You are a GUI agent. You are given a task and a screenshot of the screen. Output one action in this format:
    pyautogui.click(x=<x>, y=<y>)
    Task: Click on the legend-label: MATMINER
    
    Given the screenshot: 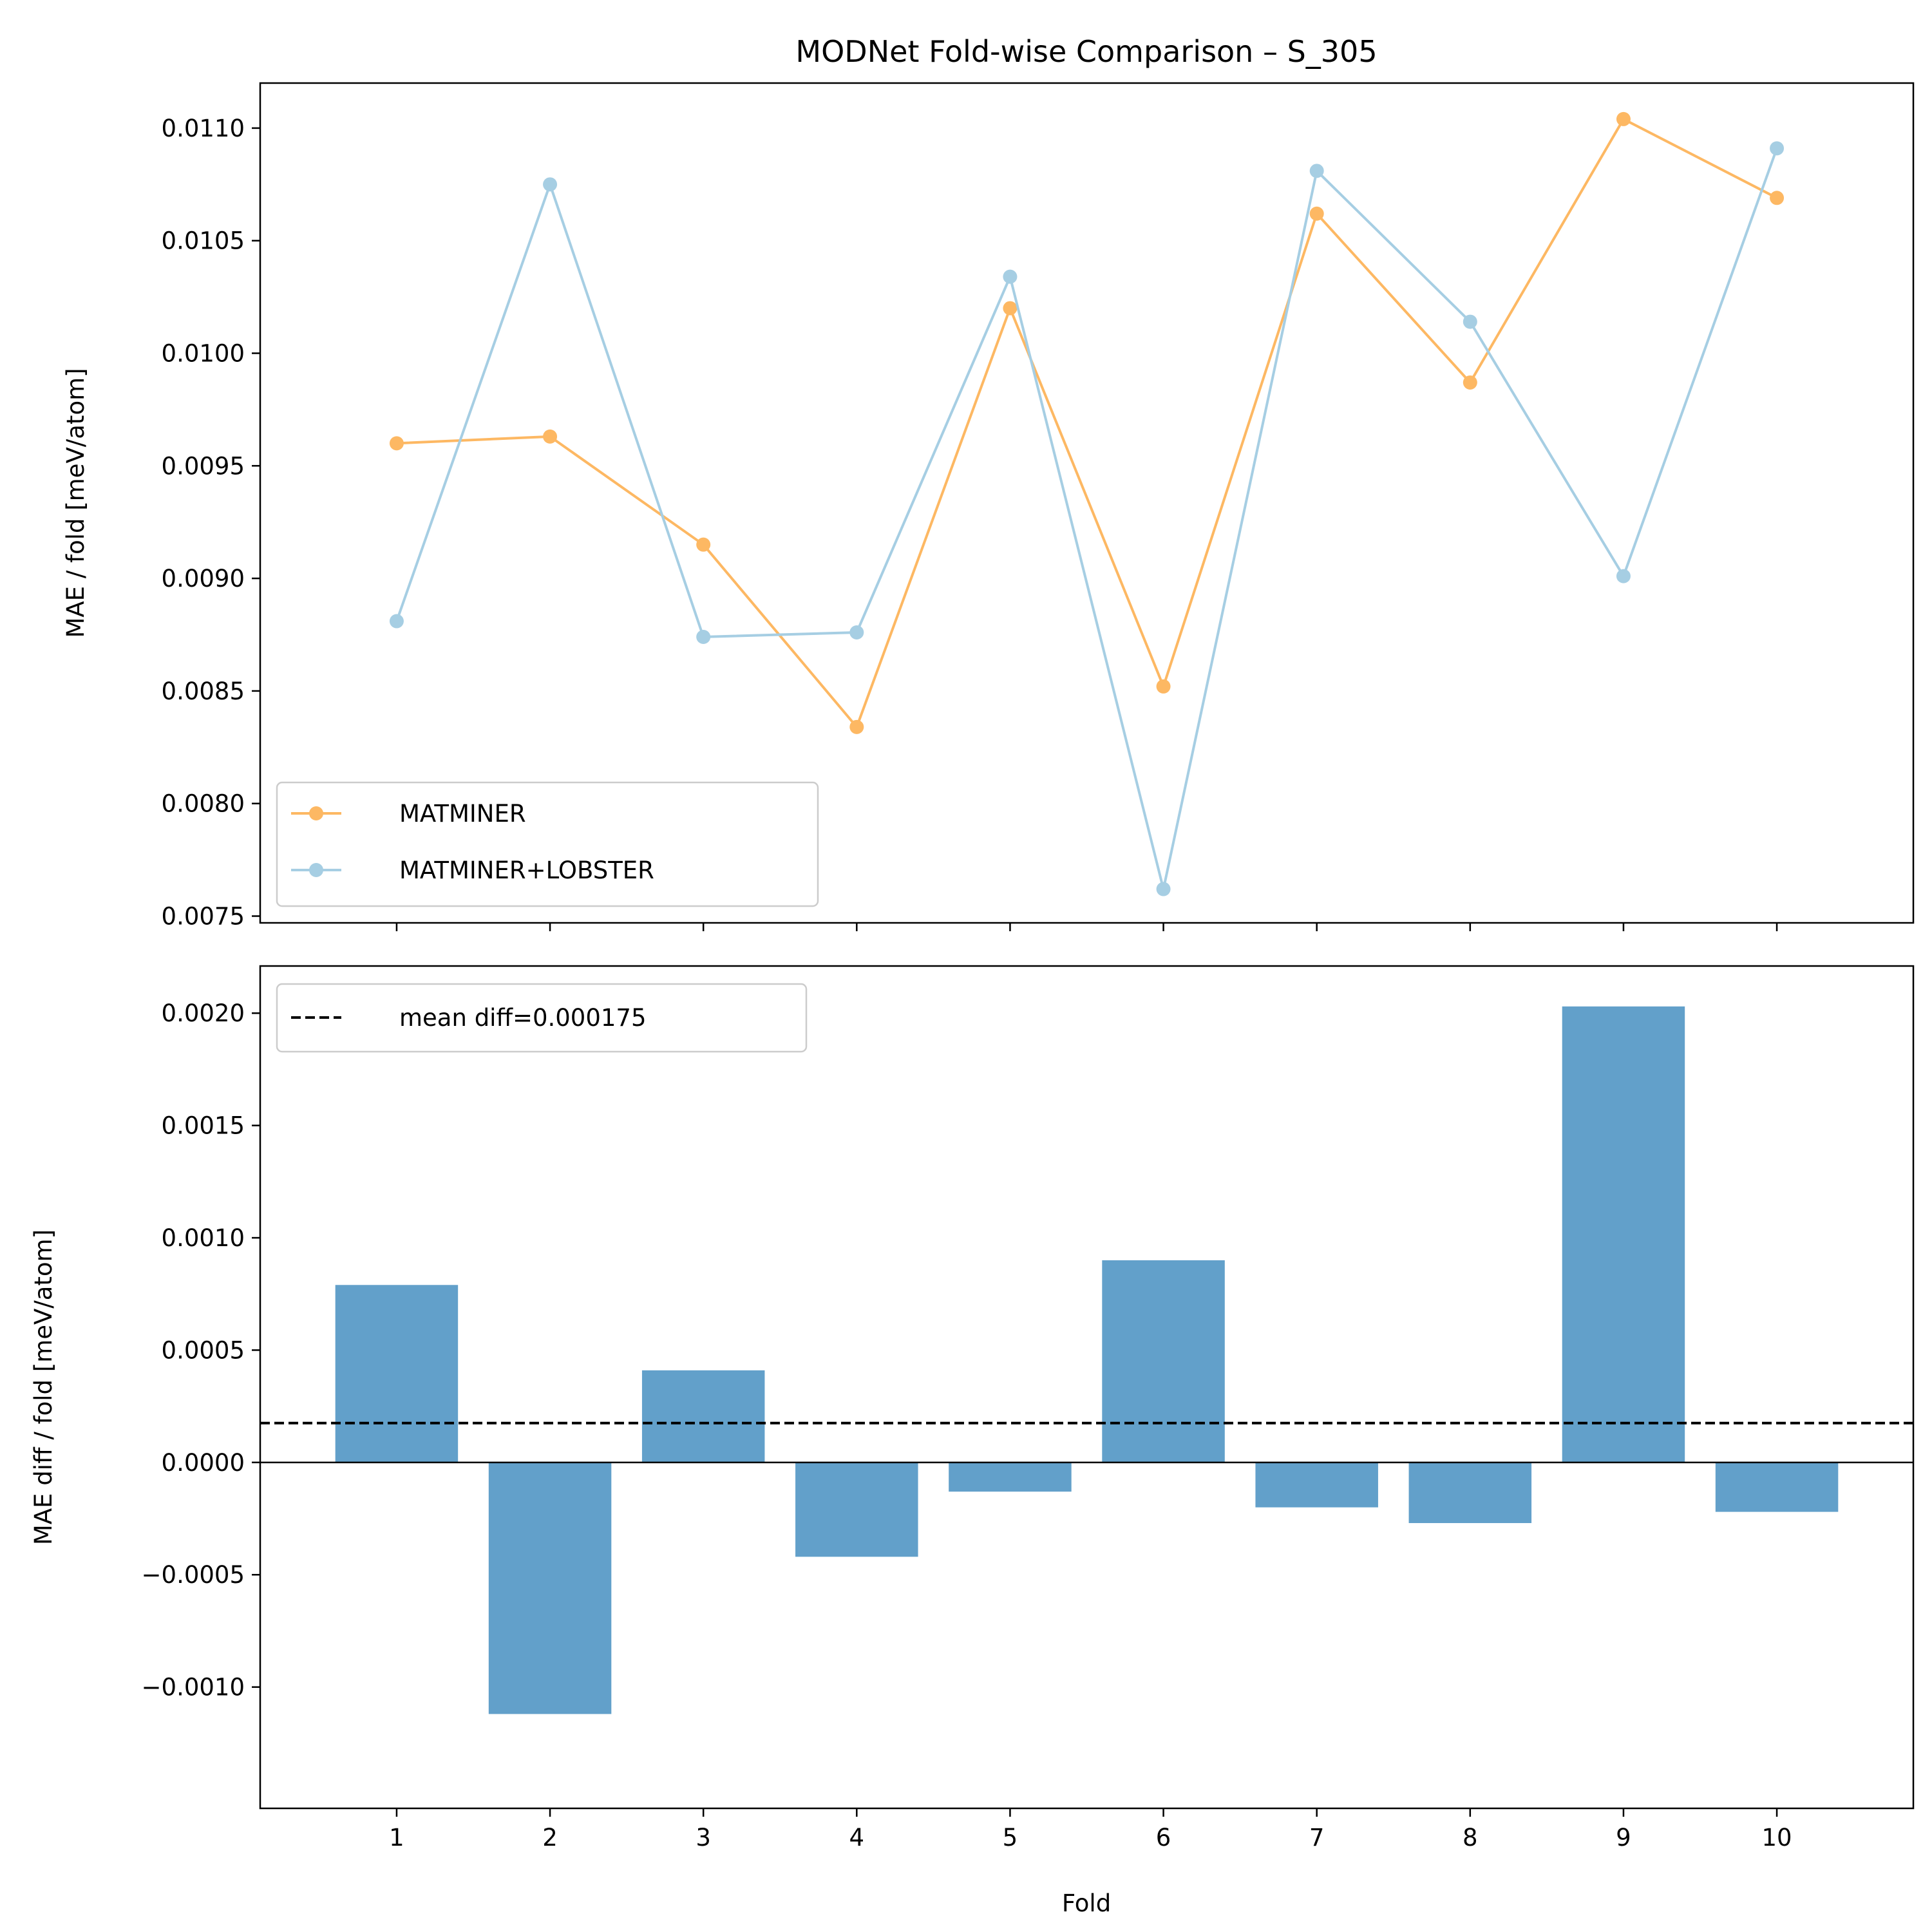 What is the action you would take?
    pyautogui.click(x=463, y=814)
    